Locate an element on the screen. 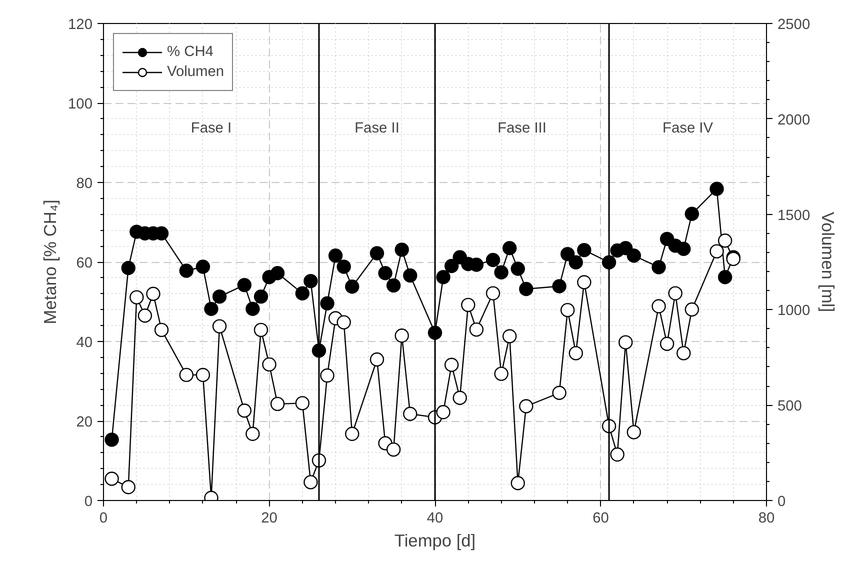 Image resolution: width=867 pixels, height=577 pixels. x-tick-label: 40 is located at coordinates (435, 518).